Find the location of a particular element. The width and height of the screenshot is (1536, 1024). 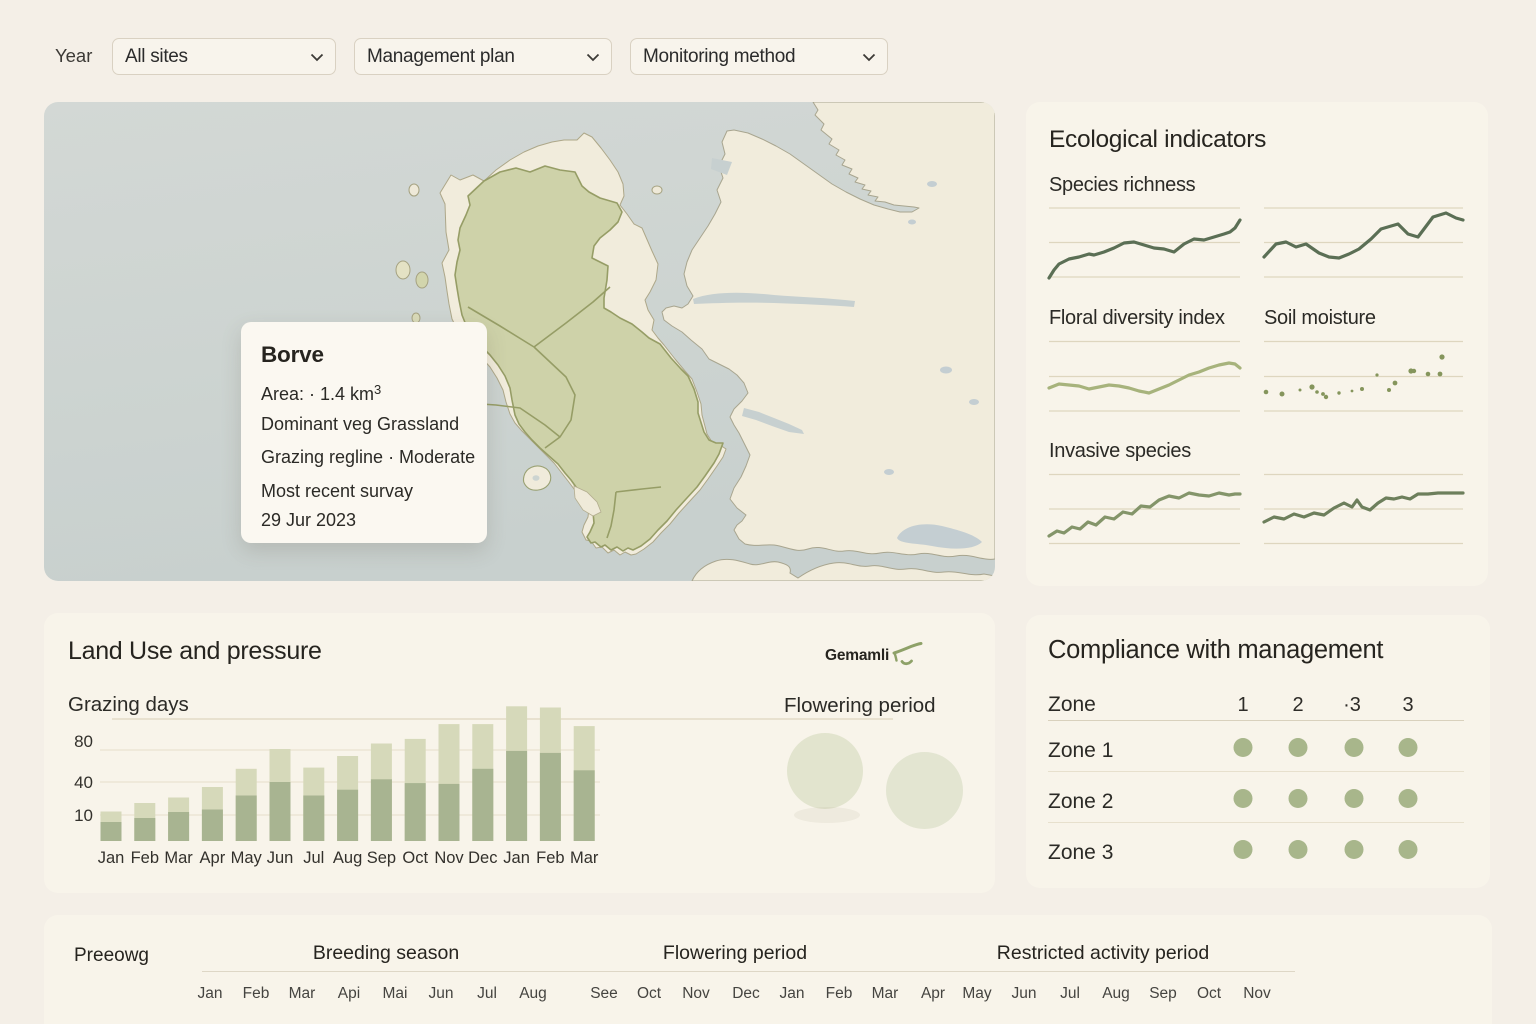

svg-text: May is located at coordinates (247, 858).